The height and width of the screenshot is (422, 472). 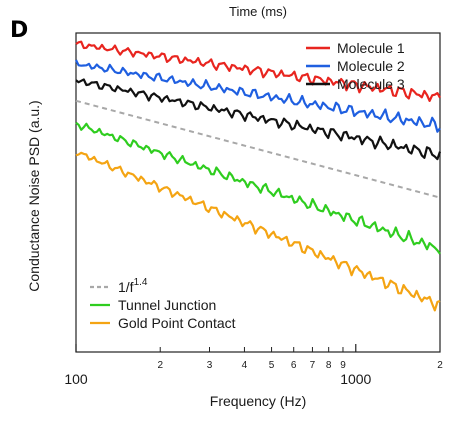 I want to click on x-minor-tick-label: 7, so click(x=313, y=365).